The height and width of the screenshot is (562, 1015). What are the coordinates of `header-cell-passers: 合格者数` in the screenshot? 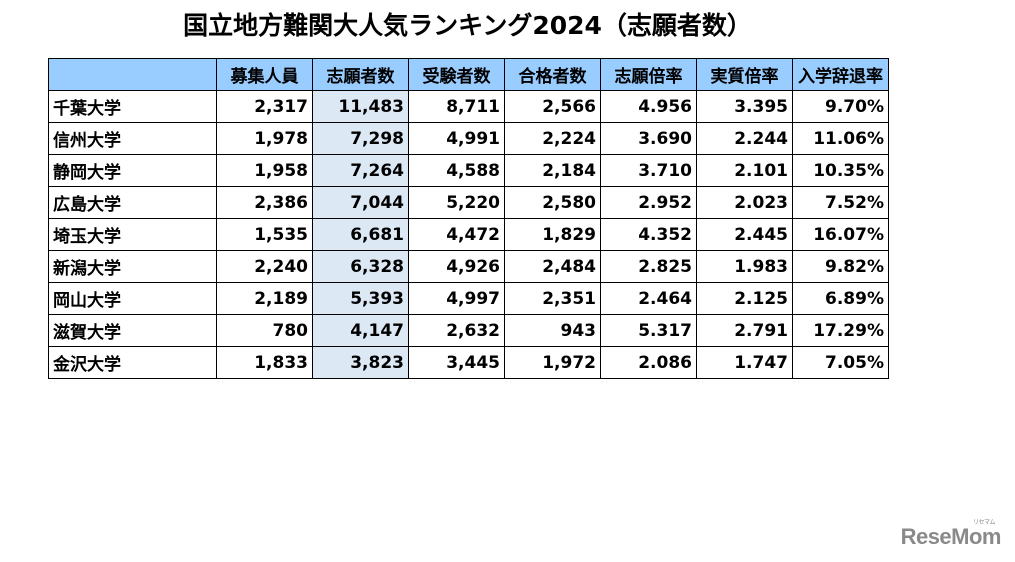 It's located at (552, 74).